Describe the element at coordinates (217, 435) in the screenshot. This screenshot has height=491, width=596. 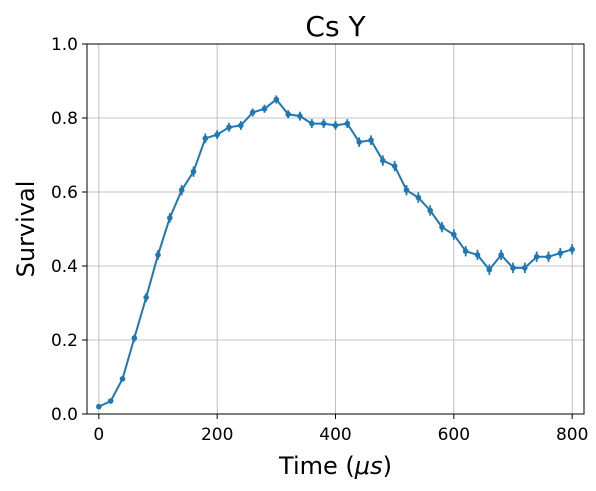
I see `x-tick-label: 200` at that location.